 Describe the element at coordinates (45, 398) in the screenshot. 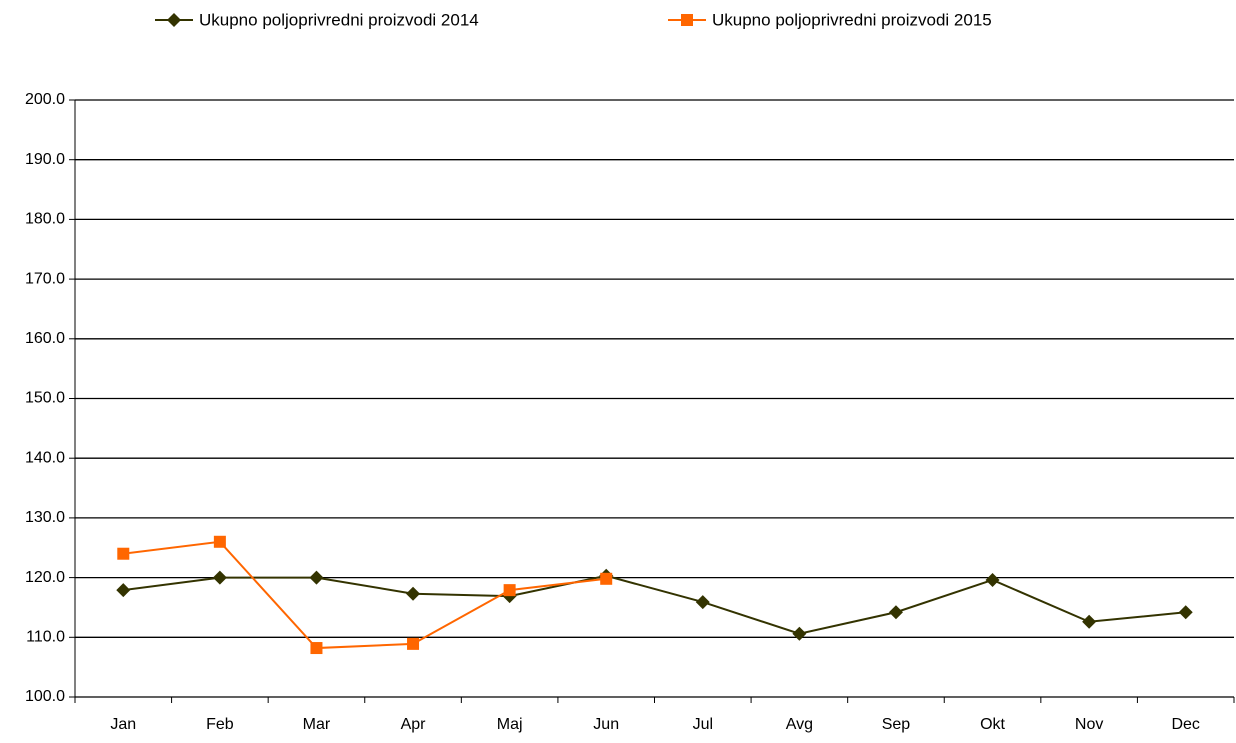

I see `y-tick-label: 150.0` at that location.